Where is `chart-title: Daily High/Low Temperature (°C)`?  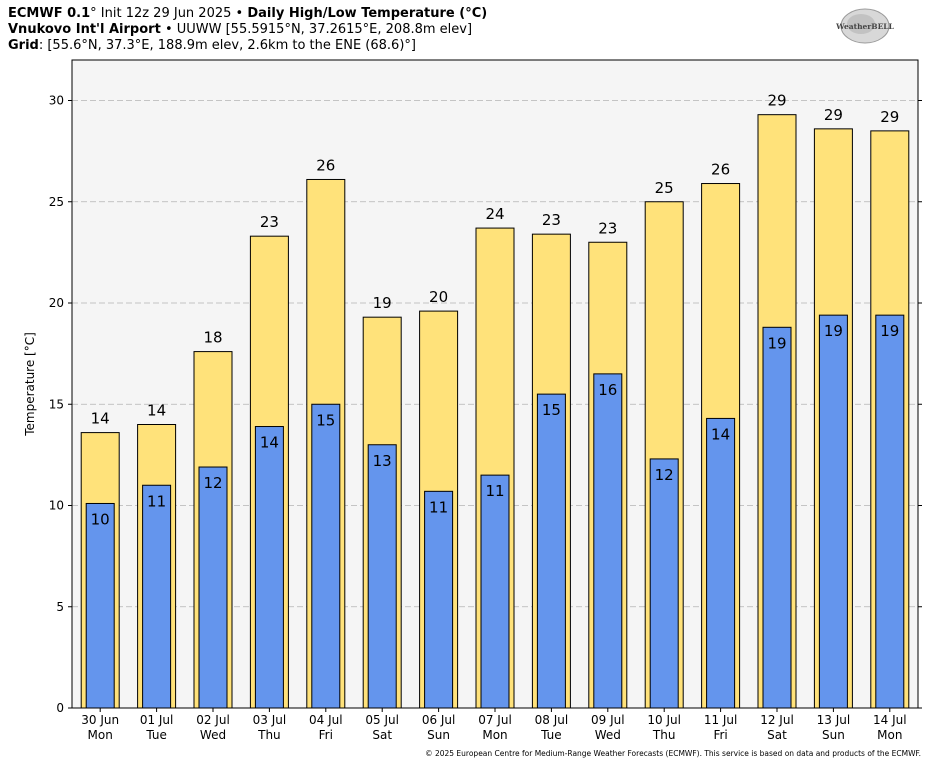
chart-title: Daily High/Low Temperature (°C) is located at coordinates (367, 13).